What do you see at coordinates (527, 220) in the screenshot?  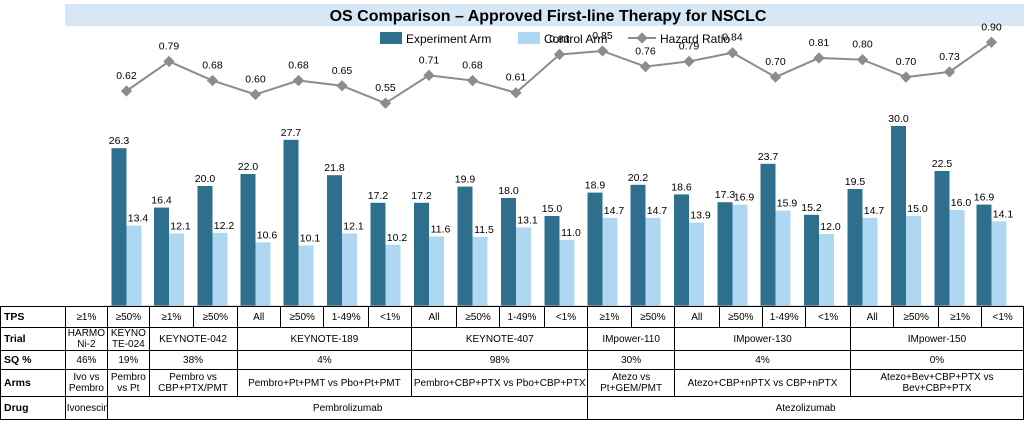 I see `control-value-label: 13.1` at bounding box center [527, 220].